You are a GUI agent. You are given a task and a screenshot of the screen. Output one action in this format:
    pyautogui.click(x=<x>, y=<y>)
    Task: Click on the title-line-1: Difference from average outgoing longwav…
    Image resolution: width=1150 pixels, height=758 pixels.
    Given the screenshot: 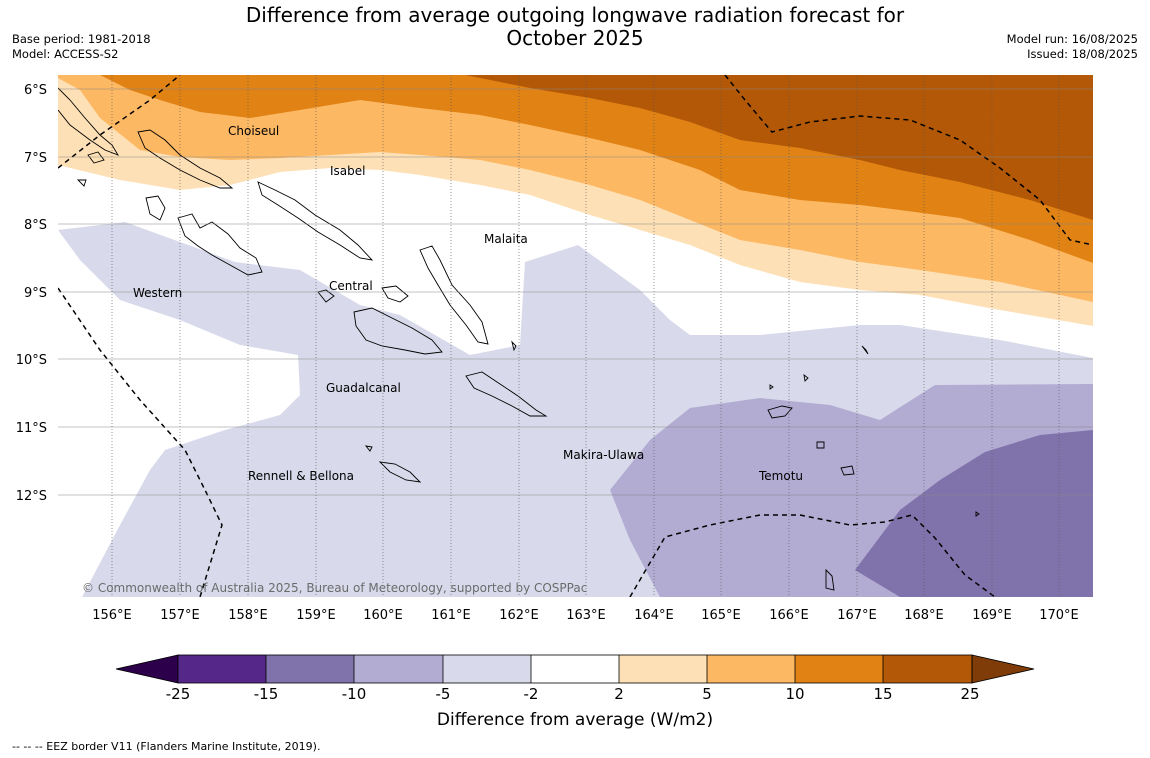 What is the action you would take?
    pyautogui.click(x=575, y=15)
    